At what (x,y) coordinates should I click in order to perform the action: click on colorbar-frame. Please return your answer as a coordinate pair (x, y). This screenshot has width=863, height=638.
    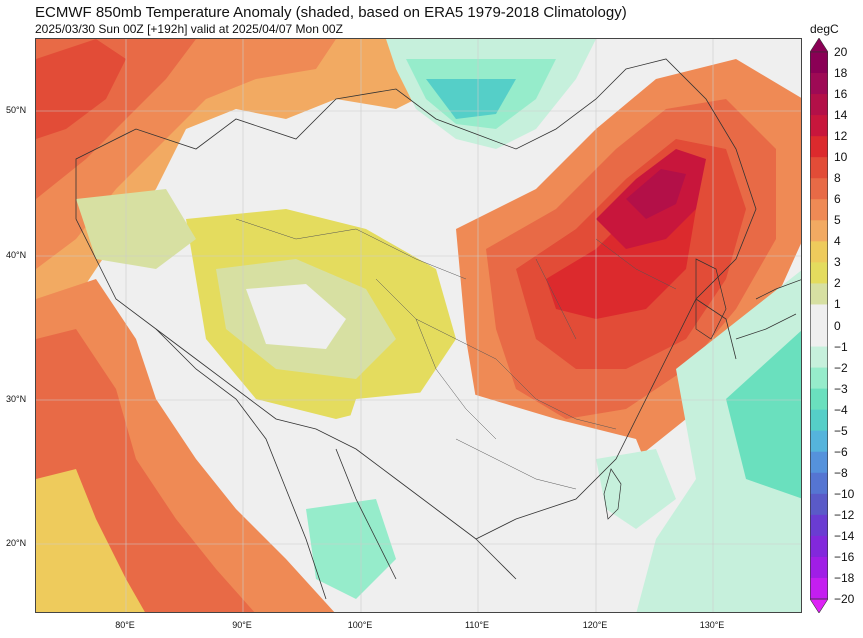
    Looking at the image, I should click on (819, 325).